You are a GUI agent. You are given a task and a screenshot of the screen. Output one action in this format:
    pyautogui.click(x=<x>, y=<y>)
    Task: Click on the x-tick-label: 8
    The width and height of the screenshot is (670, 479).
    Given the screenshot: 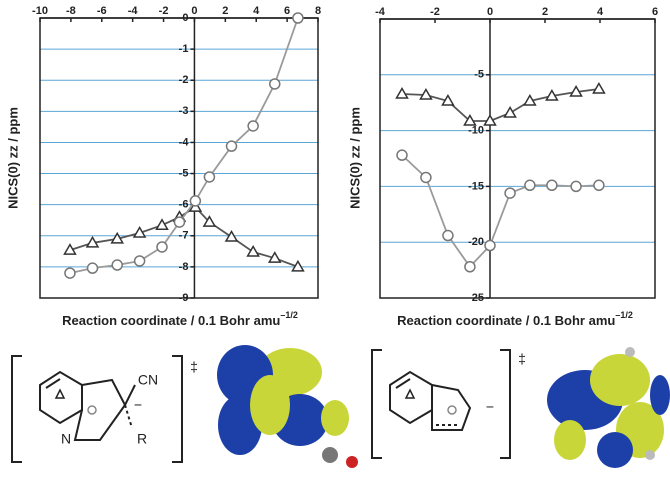 What is the action you would take?
    pyautogui.click(x=318, y=11)
    